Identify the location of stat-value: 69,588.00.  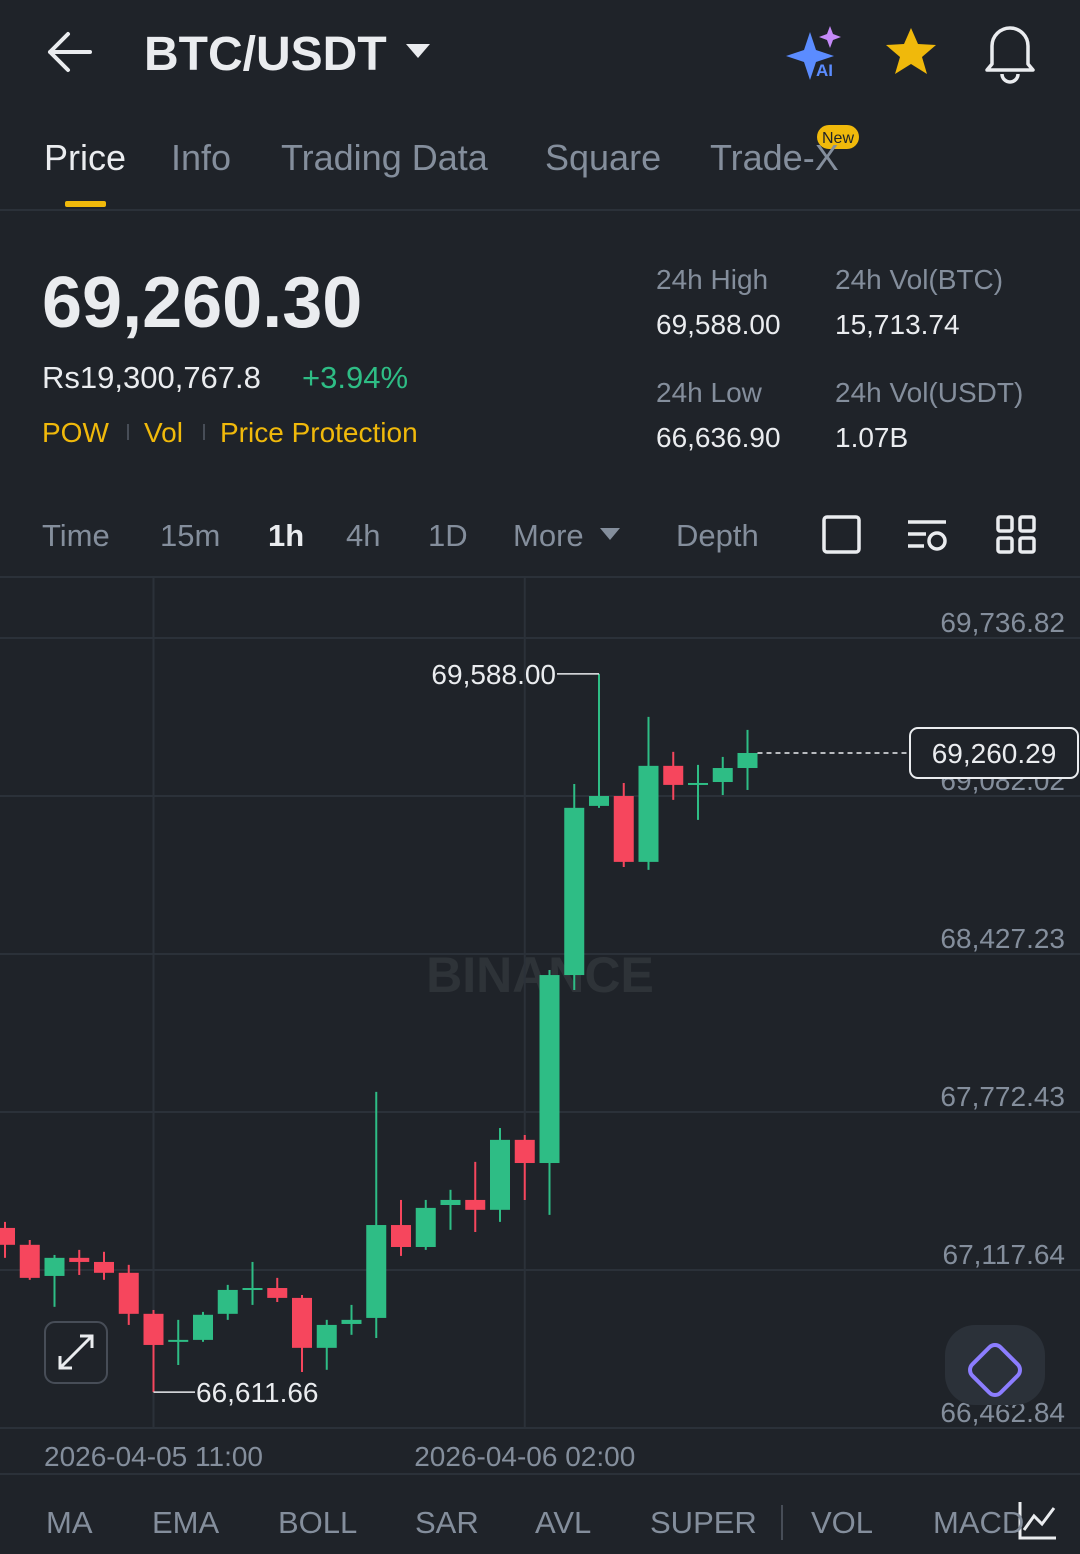
(718, 324).